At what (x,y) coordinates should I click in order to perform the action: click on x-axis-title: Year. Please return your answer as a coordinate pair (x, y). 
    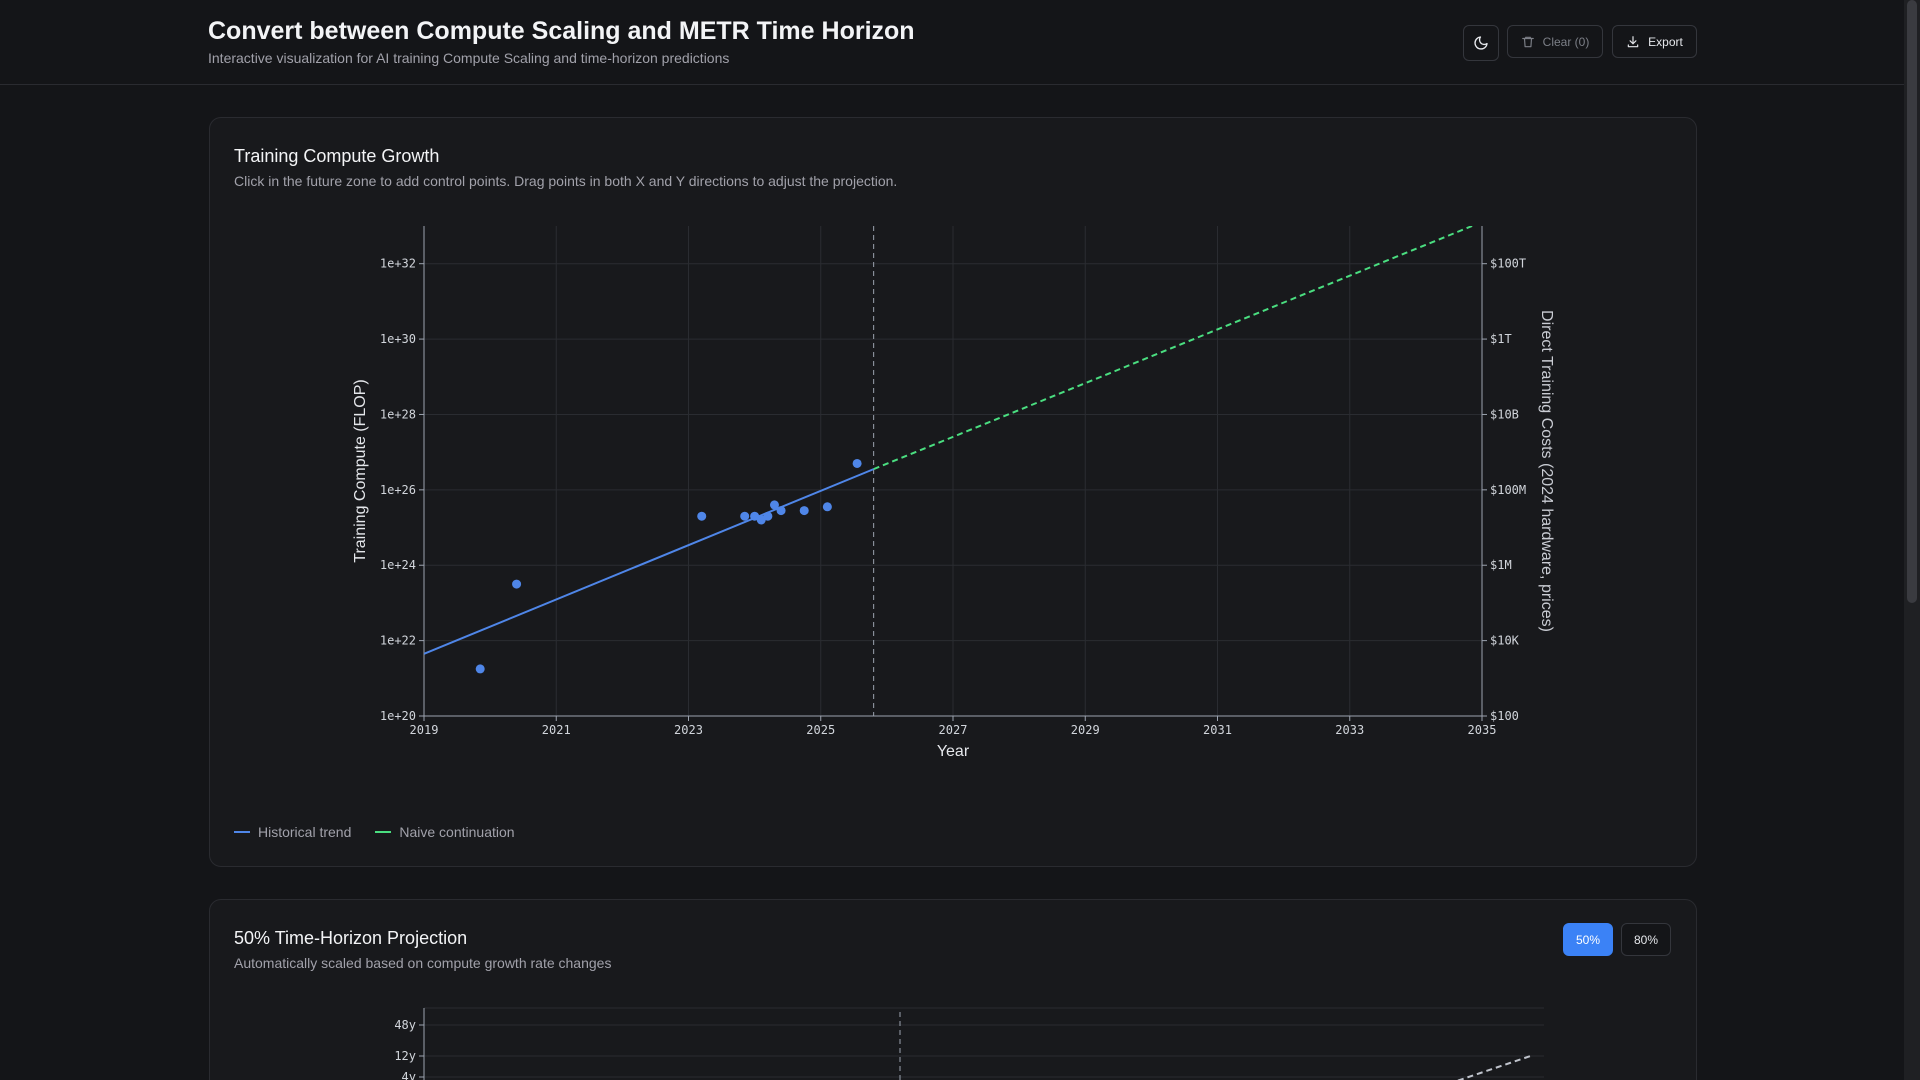
    Looking at the image, I should click on (953, 751).